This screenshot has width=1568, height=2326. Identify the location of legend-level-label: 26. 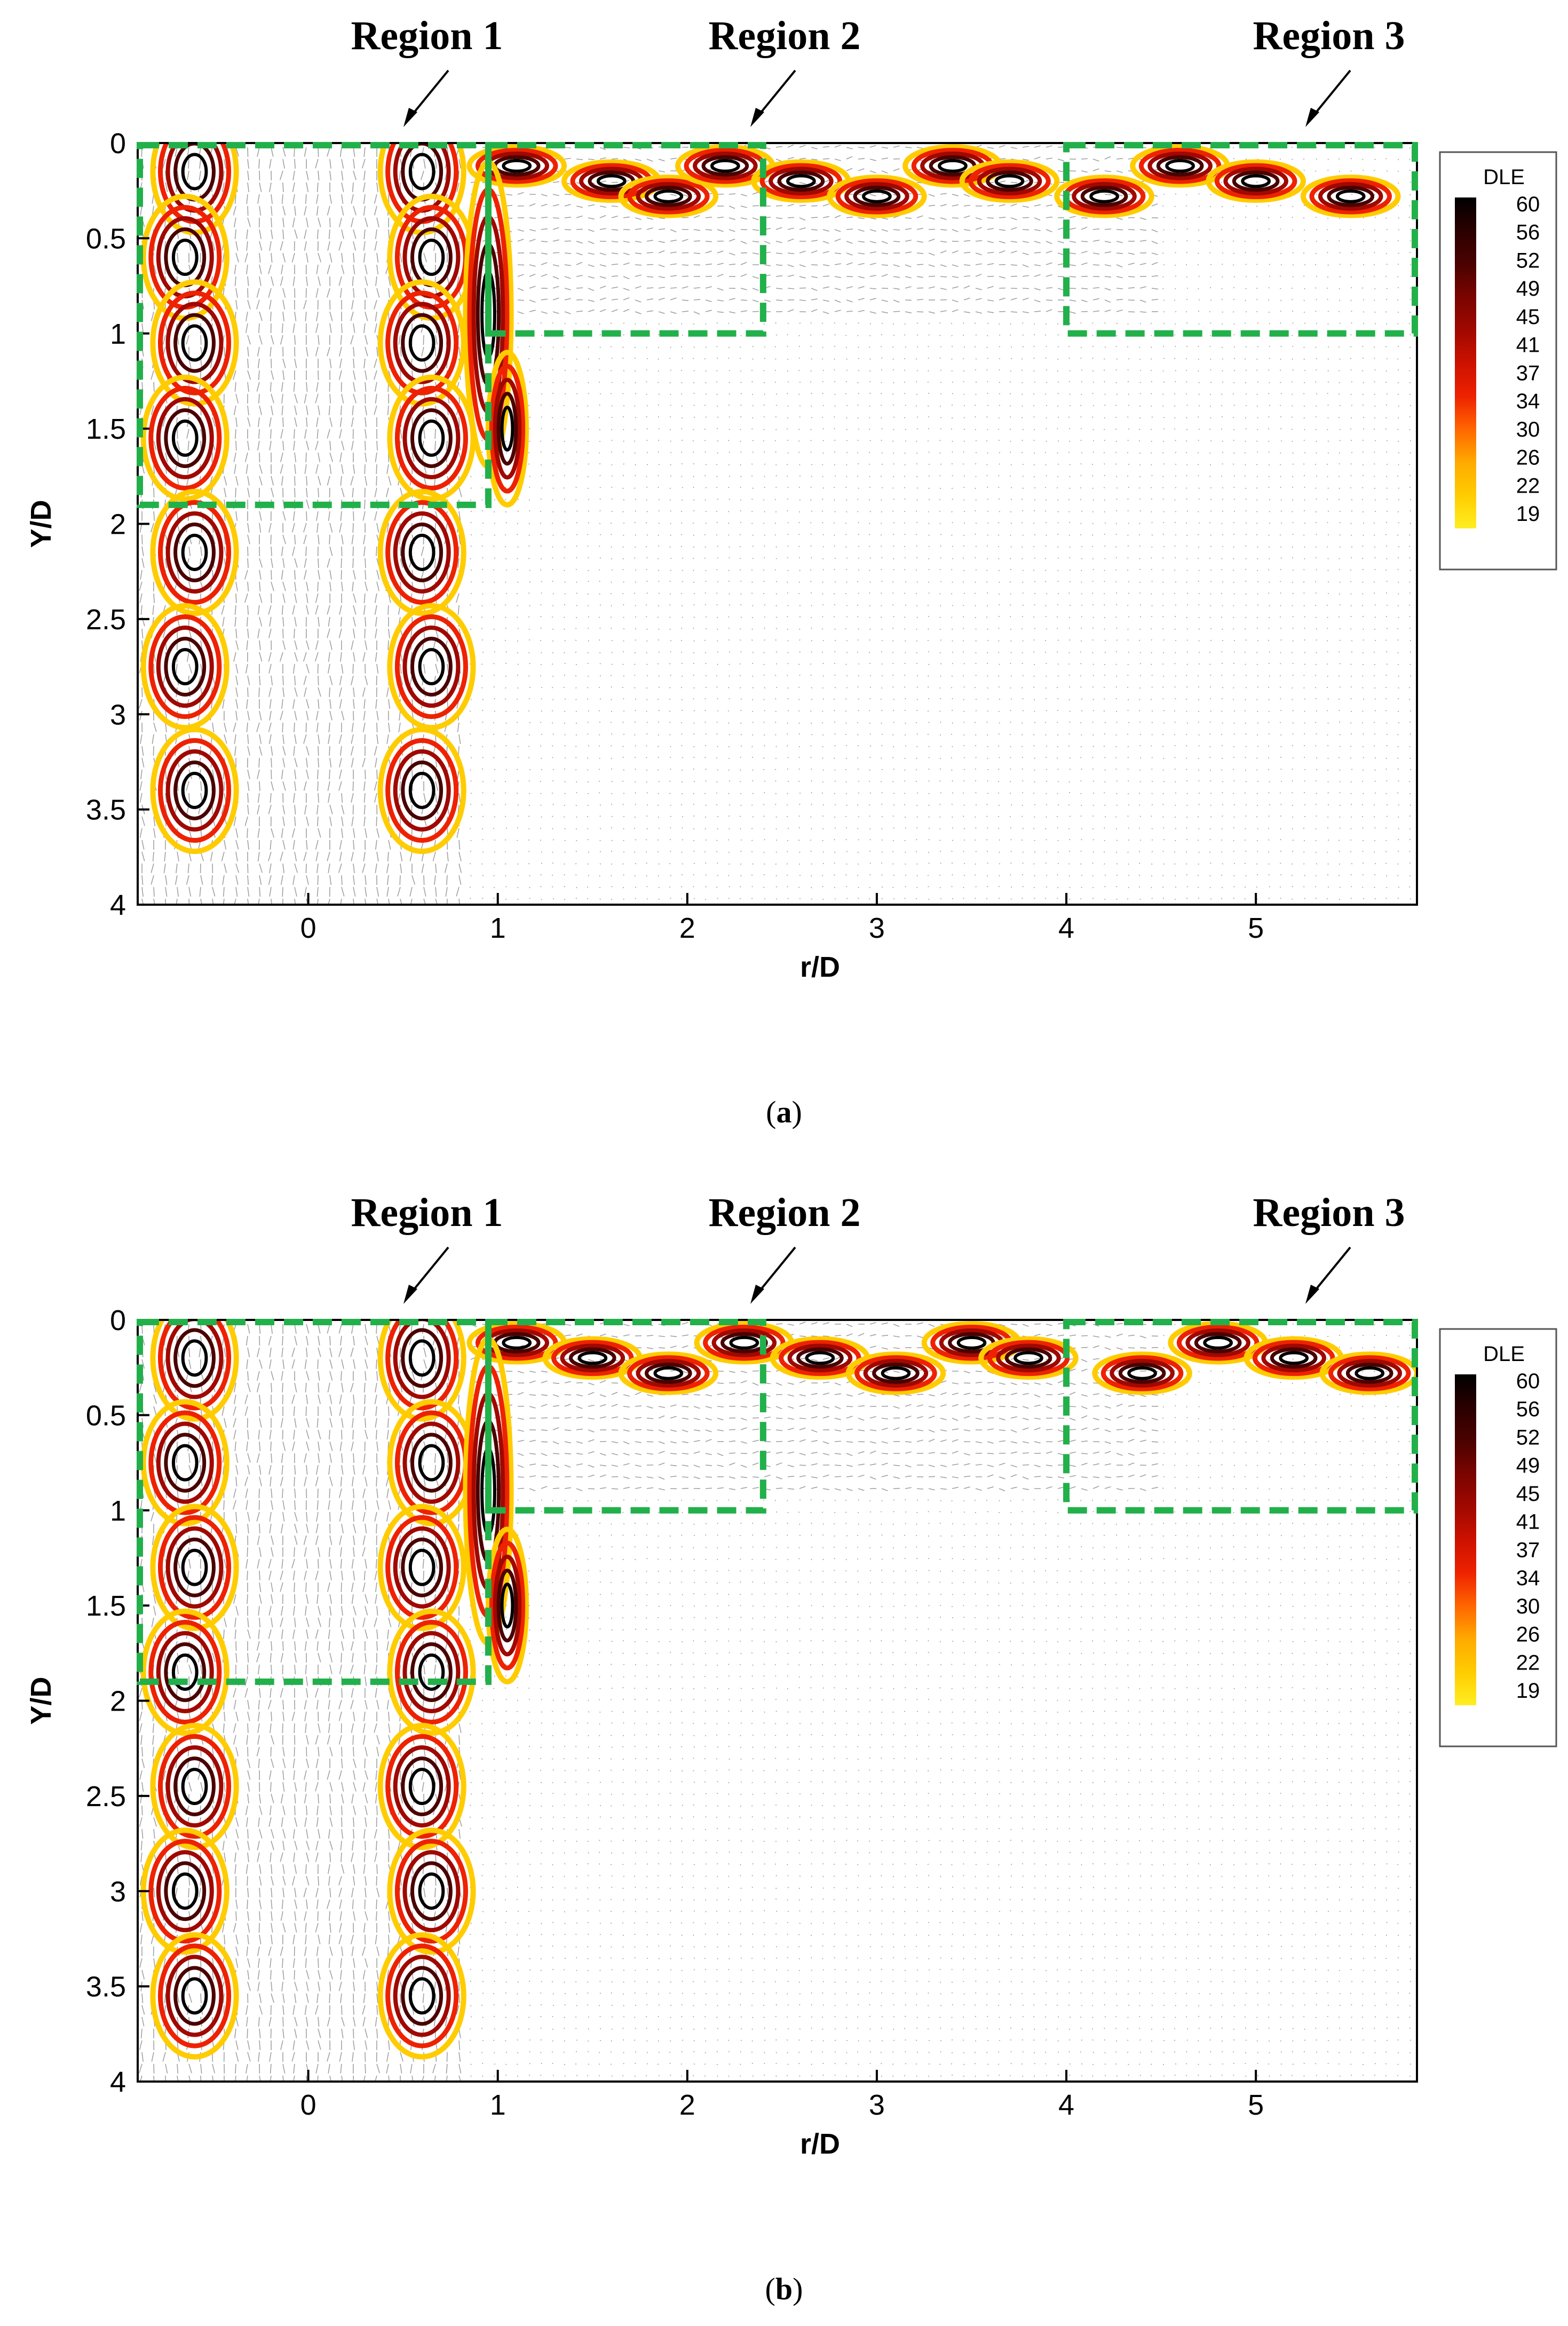
(1528, 1635).